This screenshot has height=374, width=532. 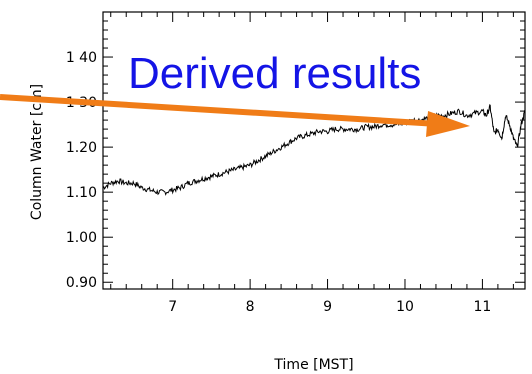 What do you see at coordinates (405, 307) in the screenshot?
I see `x-tick-label: 10` at bounding box center [405, 307].